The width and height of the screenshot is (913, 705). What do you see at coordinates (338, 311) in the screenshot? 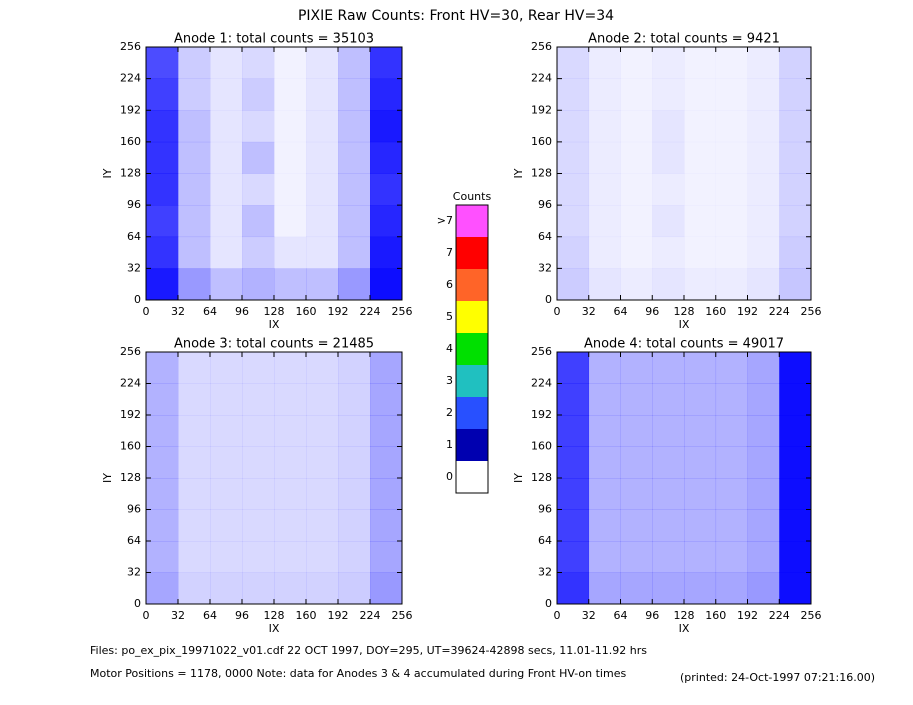
I see `x-tick-label: 192` at bounding box center [338, 311].